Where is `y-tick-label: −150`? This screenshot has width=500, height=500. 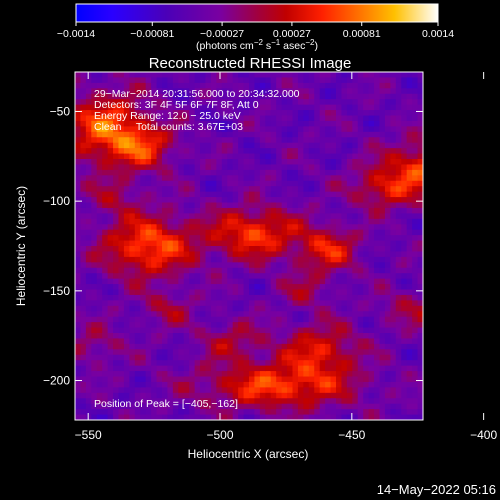
y-tick-label: −150 is located at coordinates (56, 291).